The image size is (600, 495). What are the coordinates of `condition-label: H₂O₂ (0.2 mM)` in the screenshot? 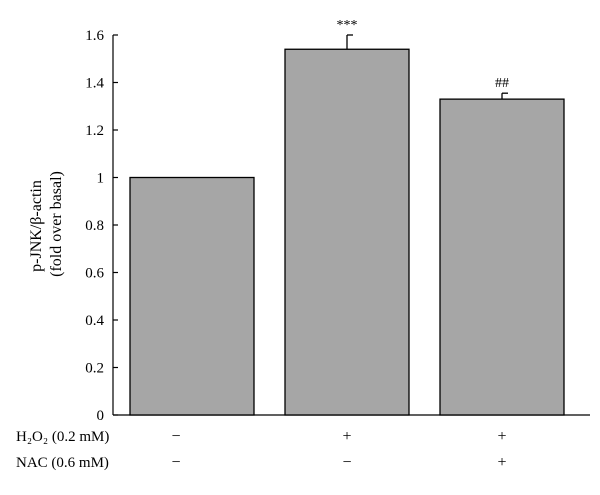 It's located at (62, 437).